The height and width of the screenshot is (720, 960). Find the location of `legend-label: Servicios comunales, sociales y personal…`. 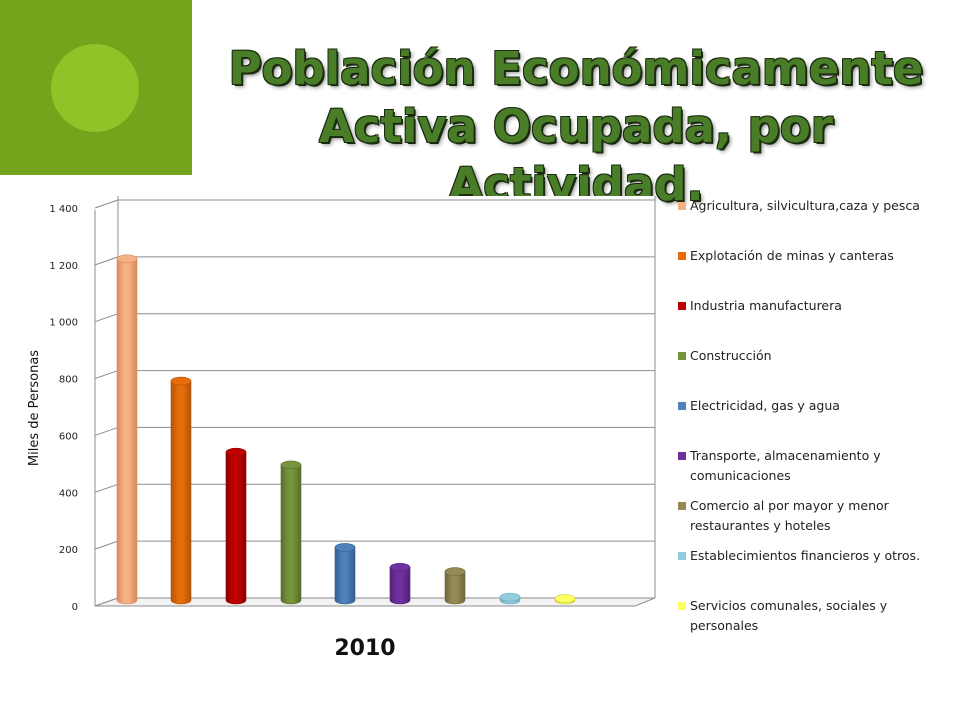

legend-label: Servicios comunales, sociales y personal… is located at coordinates (789, 615).